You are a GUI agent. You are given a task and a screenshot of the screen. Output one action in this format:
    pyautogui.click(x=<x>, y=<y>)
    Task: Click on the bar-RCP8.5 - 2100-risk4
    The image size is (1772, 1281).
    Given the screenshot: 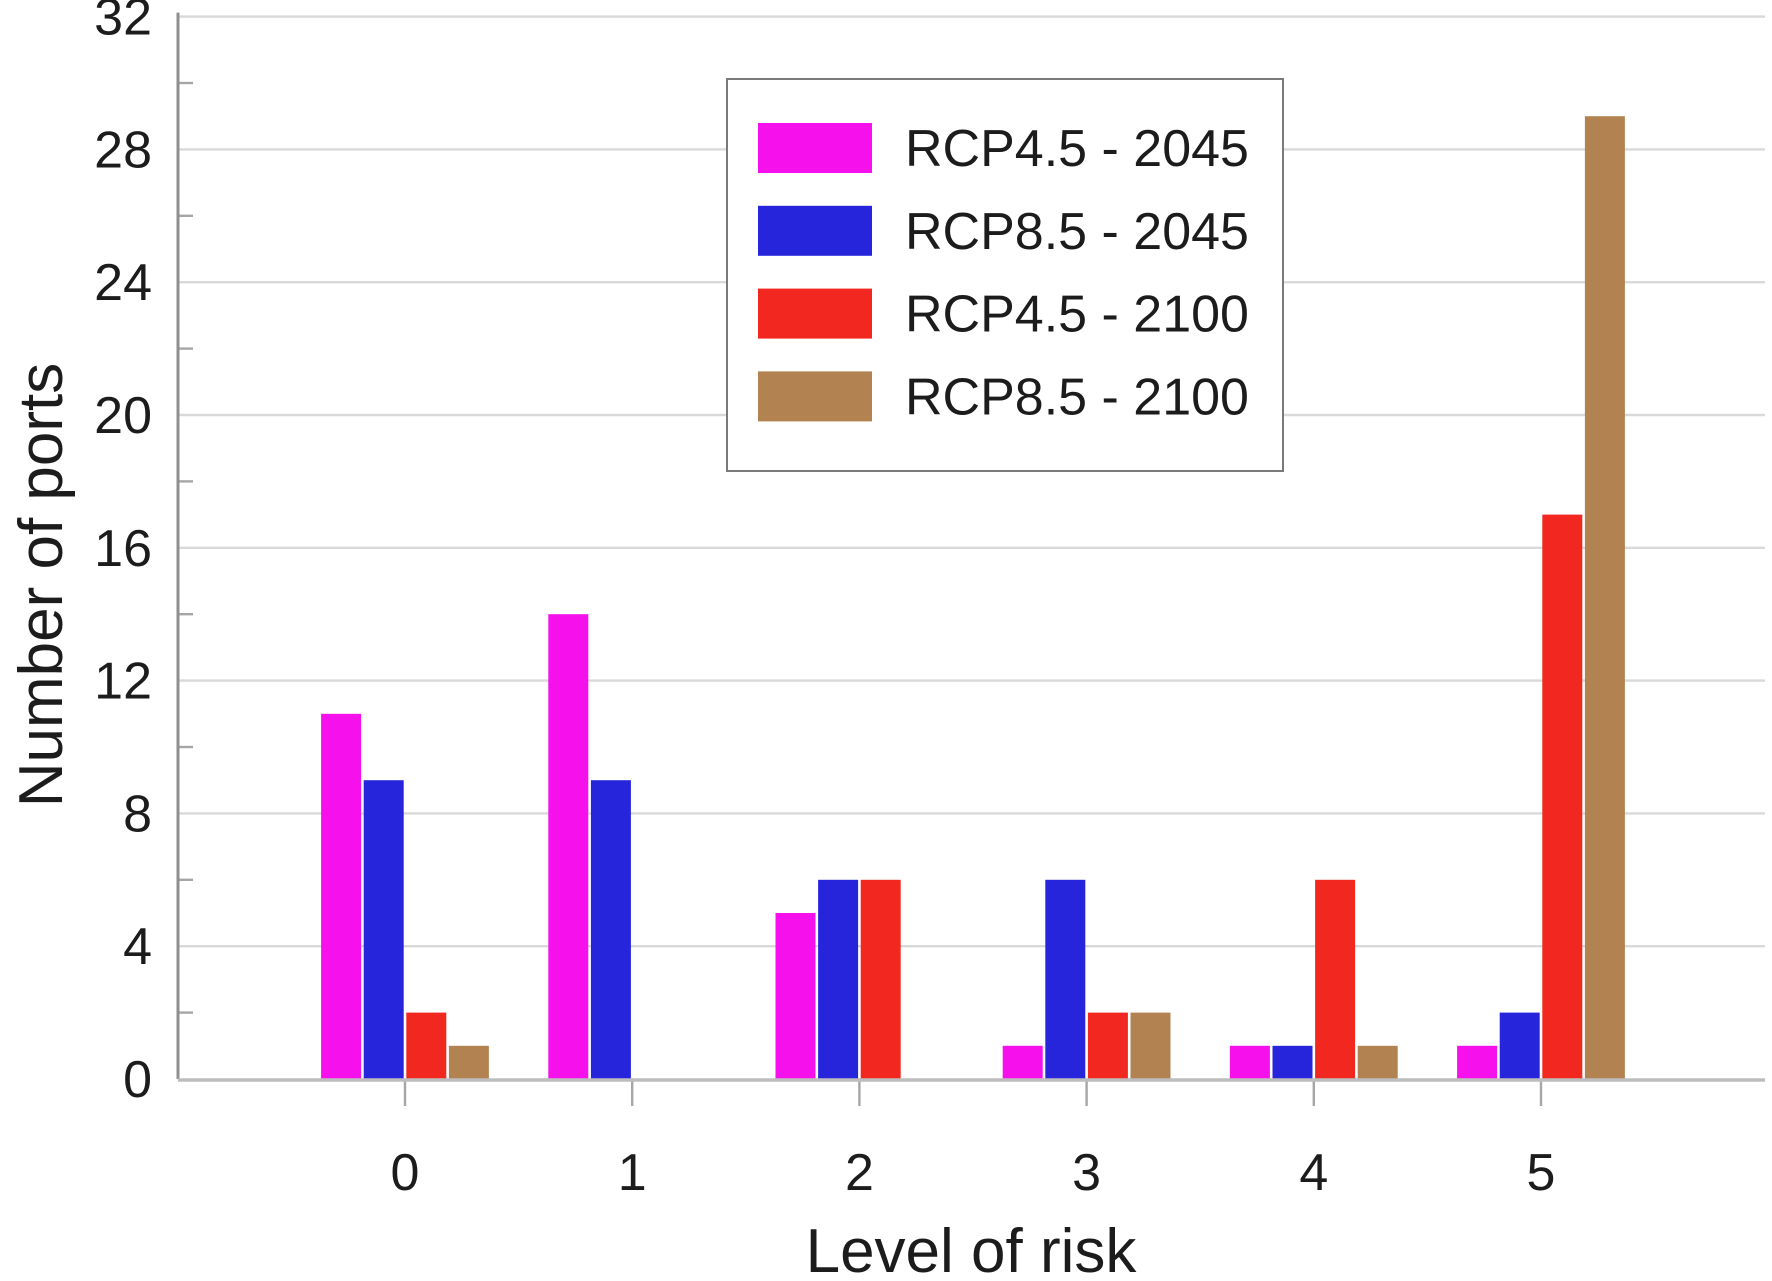 What is the action you would take?
    pyautogui.click(x=1377, y=1062)
    